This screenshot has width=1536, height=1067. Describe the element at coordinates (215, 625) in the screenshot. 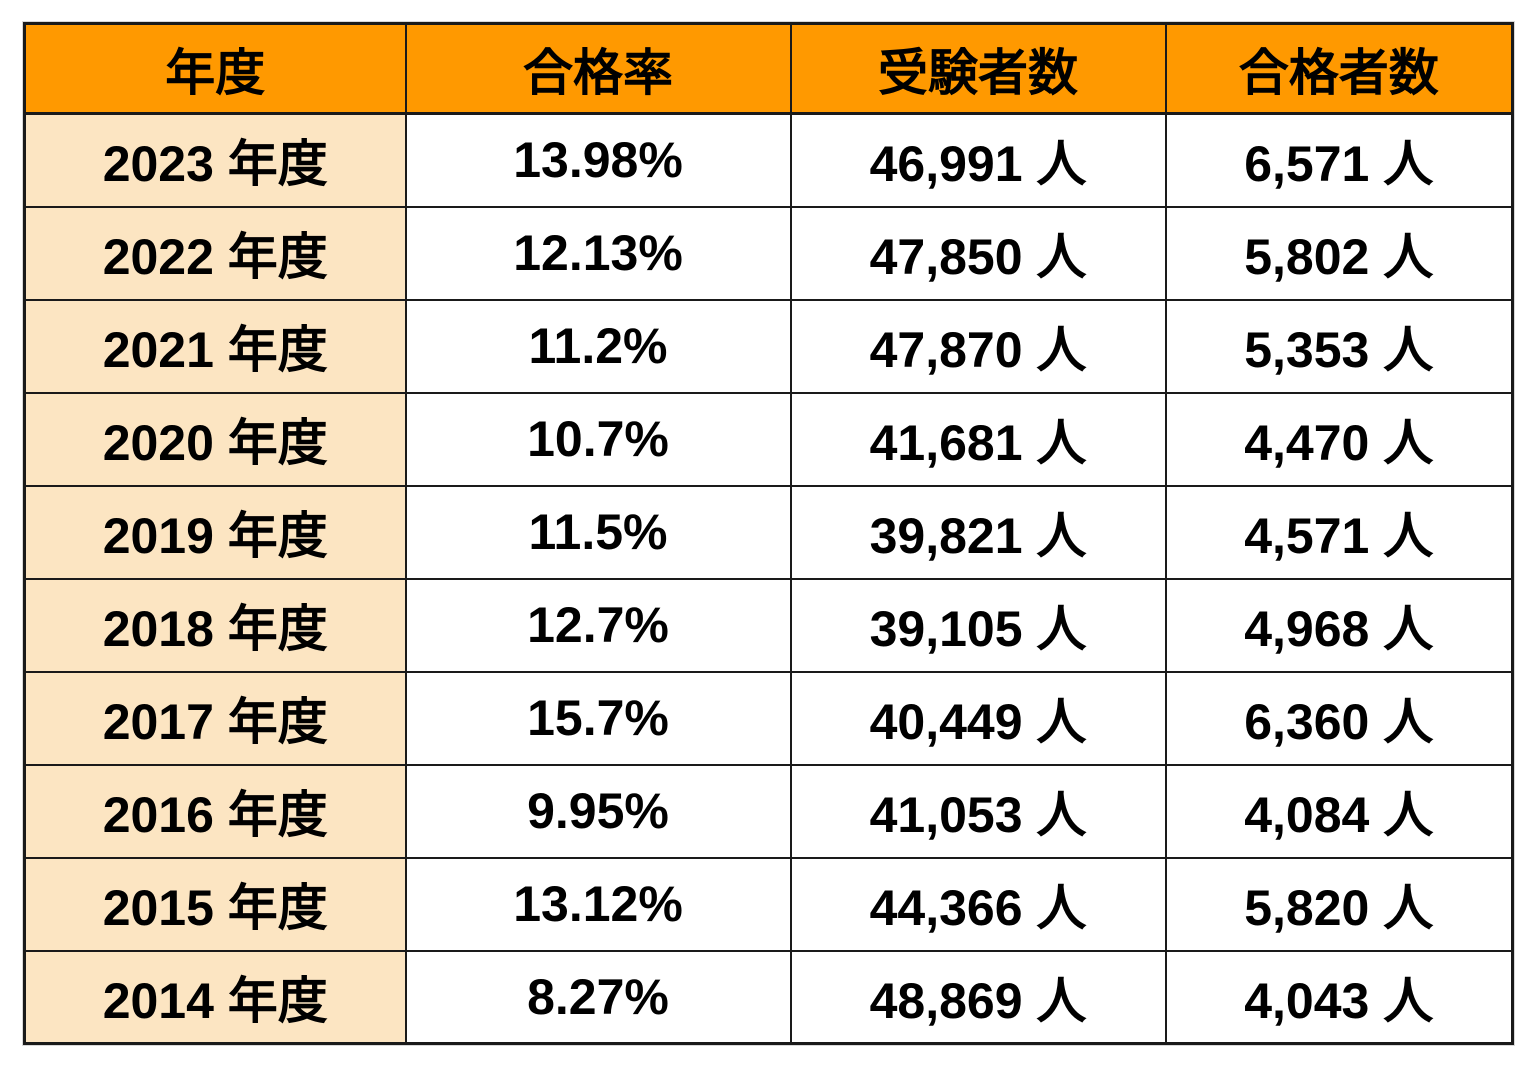

I see `cell-year: 2018 年度` at that location.